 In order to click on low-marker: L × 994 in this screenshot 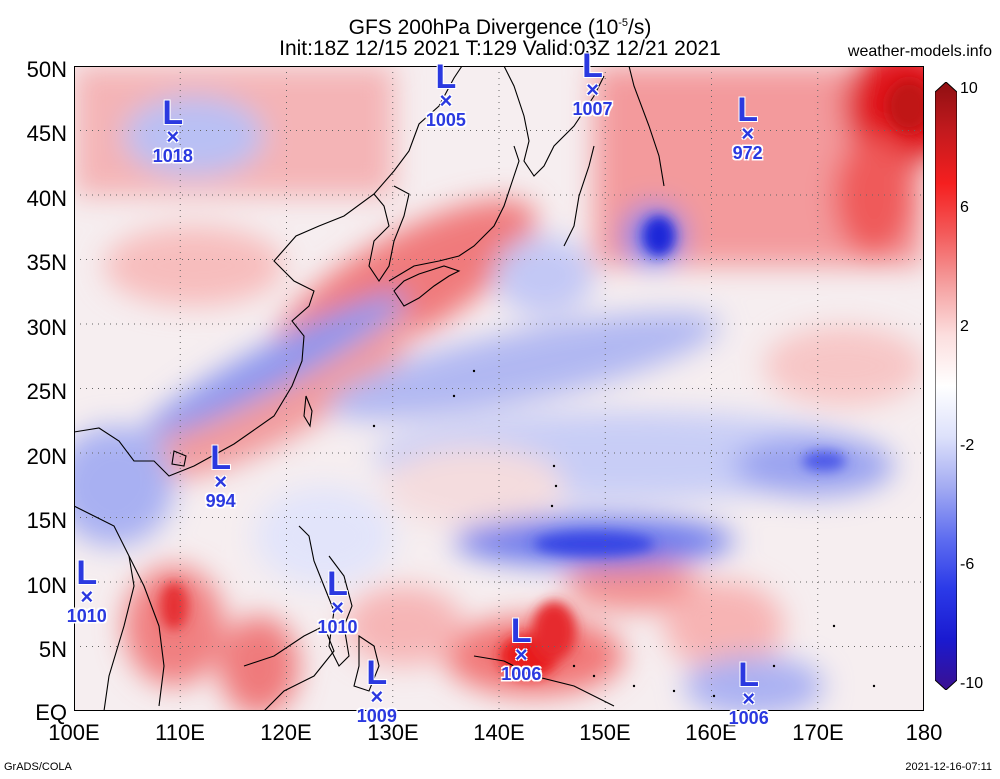, I will do `click(220, 475)`.